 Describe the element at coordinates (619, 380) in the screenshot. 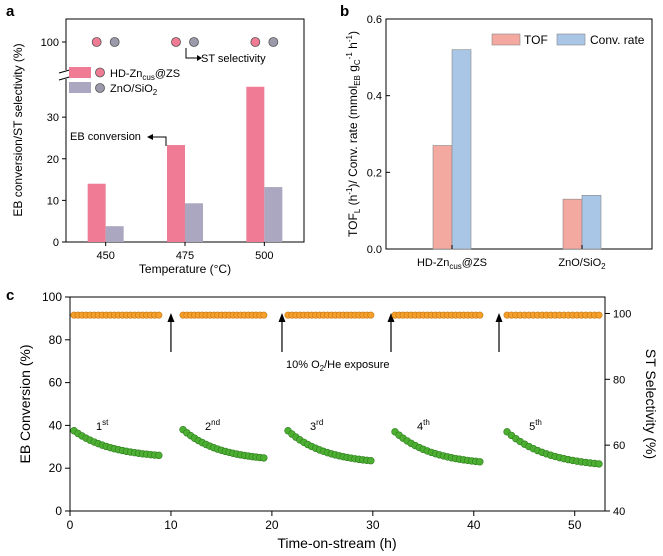

I see `panel-c-y-tick-label-right: 80` at that location.